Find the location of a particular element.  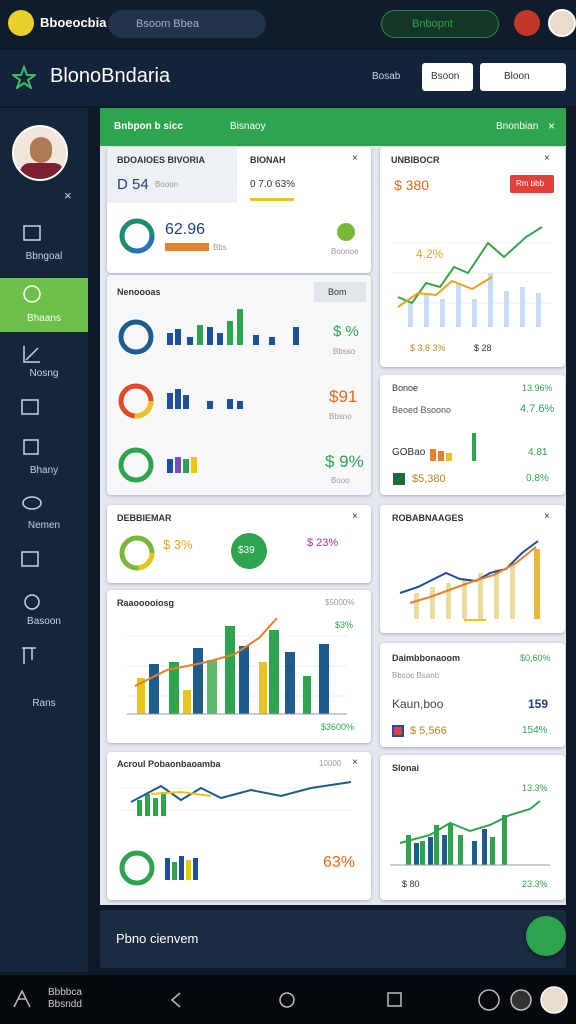

search: Bsoom Bbea is located at coordinates (187, 24).